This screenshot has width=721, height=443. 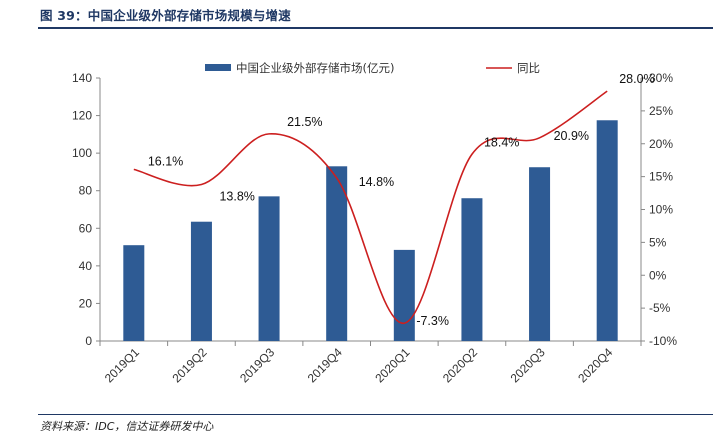 What do you see at coordinates (376, 182) in the screenshot?
I see `line-data-label: 14.8%` at bounding box center [376, 182].